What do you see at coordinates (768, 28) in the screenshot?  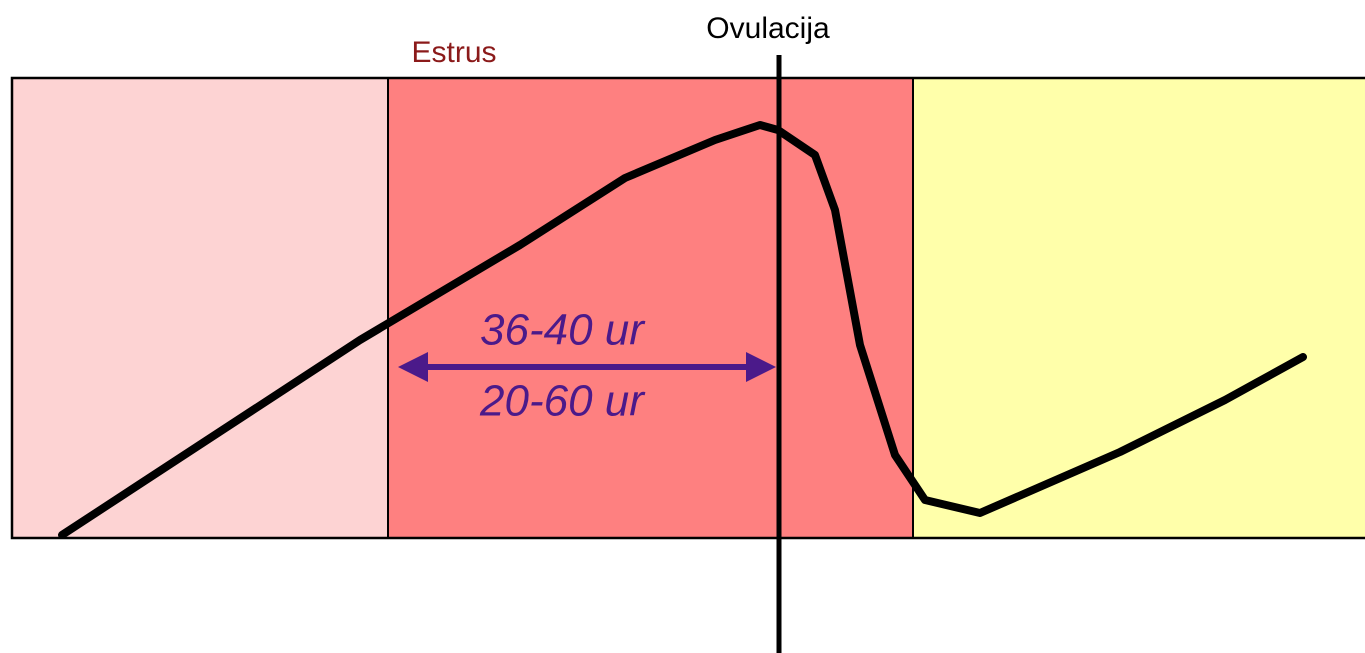 I see `ovulation-label: Ovulacija` at bounding box center [768, 28].